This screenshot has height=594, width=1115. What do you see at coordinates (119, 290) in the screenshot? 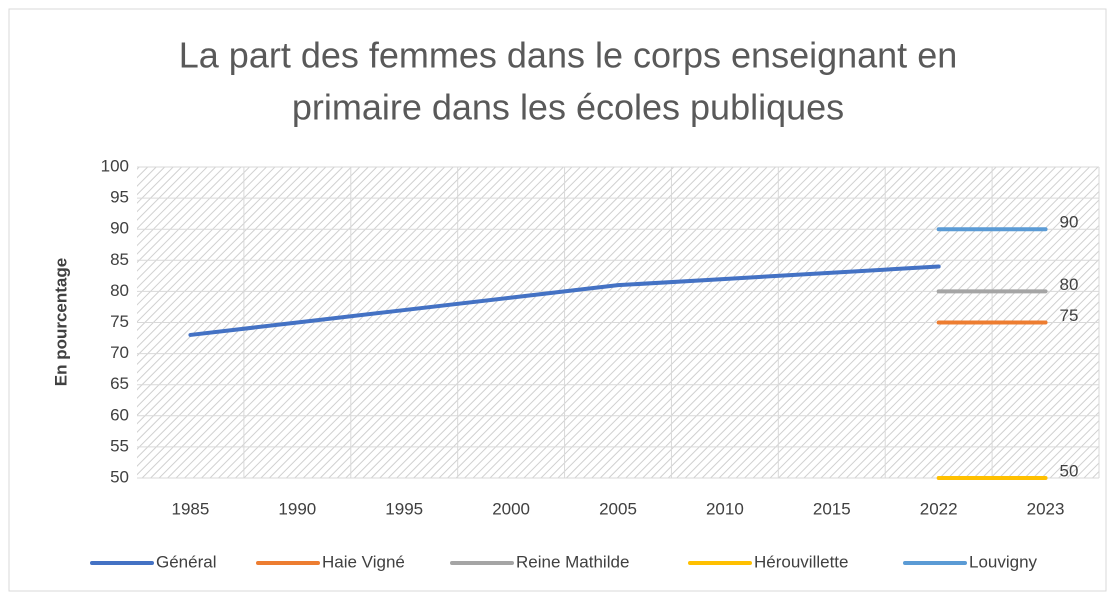
I see `y-tick-label: 80` at bounding box center [119, 290].